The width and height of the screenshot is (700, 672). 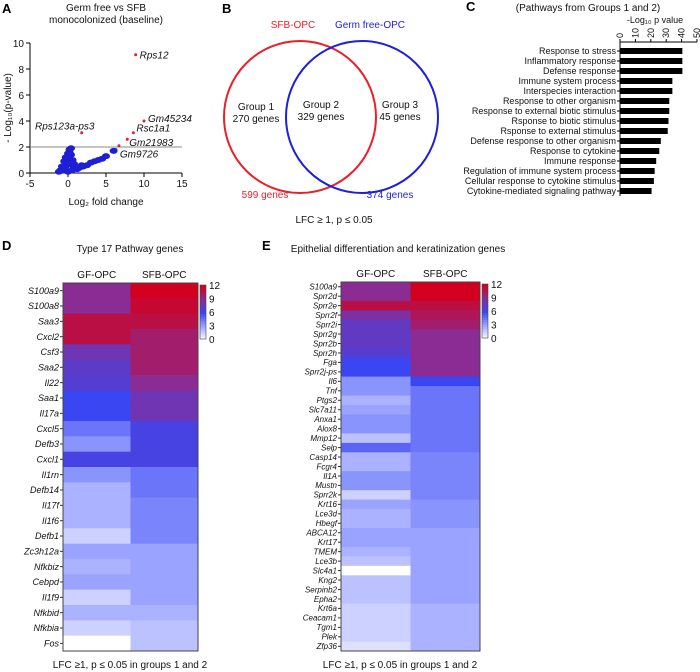 What do you see at coordinates (50, 475) in the screenshot?
I see `row-label: Il1rn` at bounding box center [50, 475].